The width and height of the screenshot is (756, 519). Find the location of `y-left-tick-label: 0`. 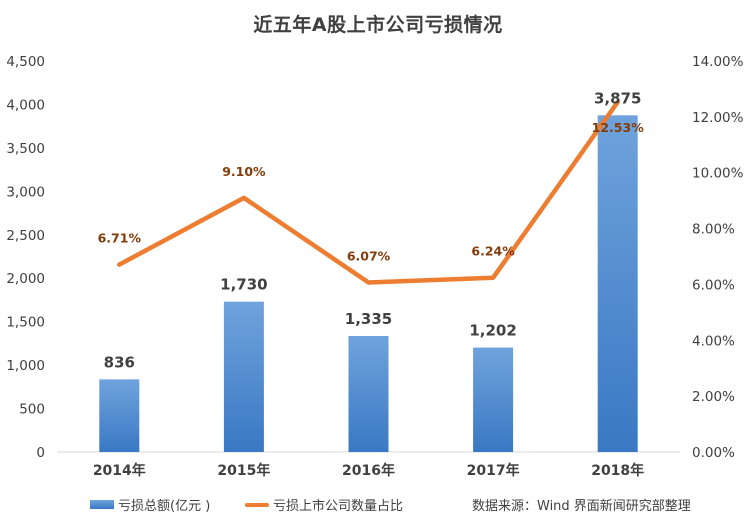

y-left-tick-label: 0 is located at coordinates (40, 453).